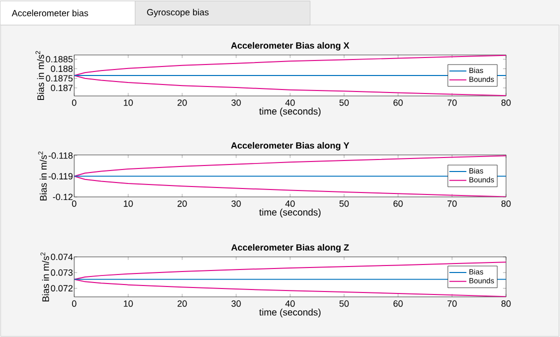  I want to click on text: Gyroscope bias, so click(178, 13).